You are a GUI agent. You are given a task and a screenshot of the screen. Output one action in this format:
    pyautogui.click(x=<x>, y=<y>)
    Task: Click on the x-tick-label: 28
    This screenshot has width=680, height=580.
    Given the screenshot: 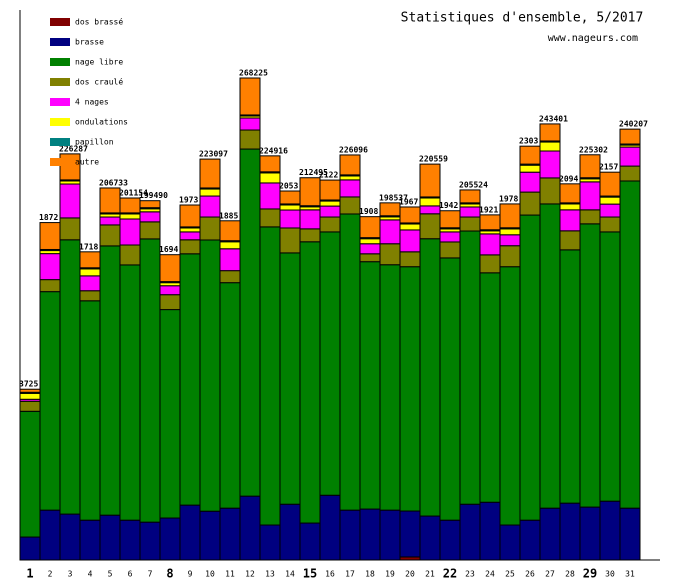 What is the action you would take?
    pyautogui.click(x=570, y=574)
    